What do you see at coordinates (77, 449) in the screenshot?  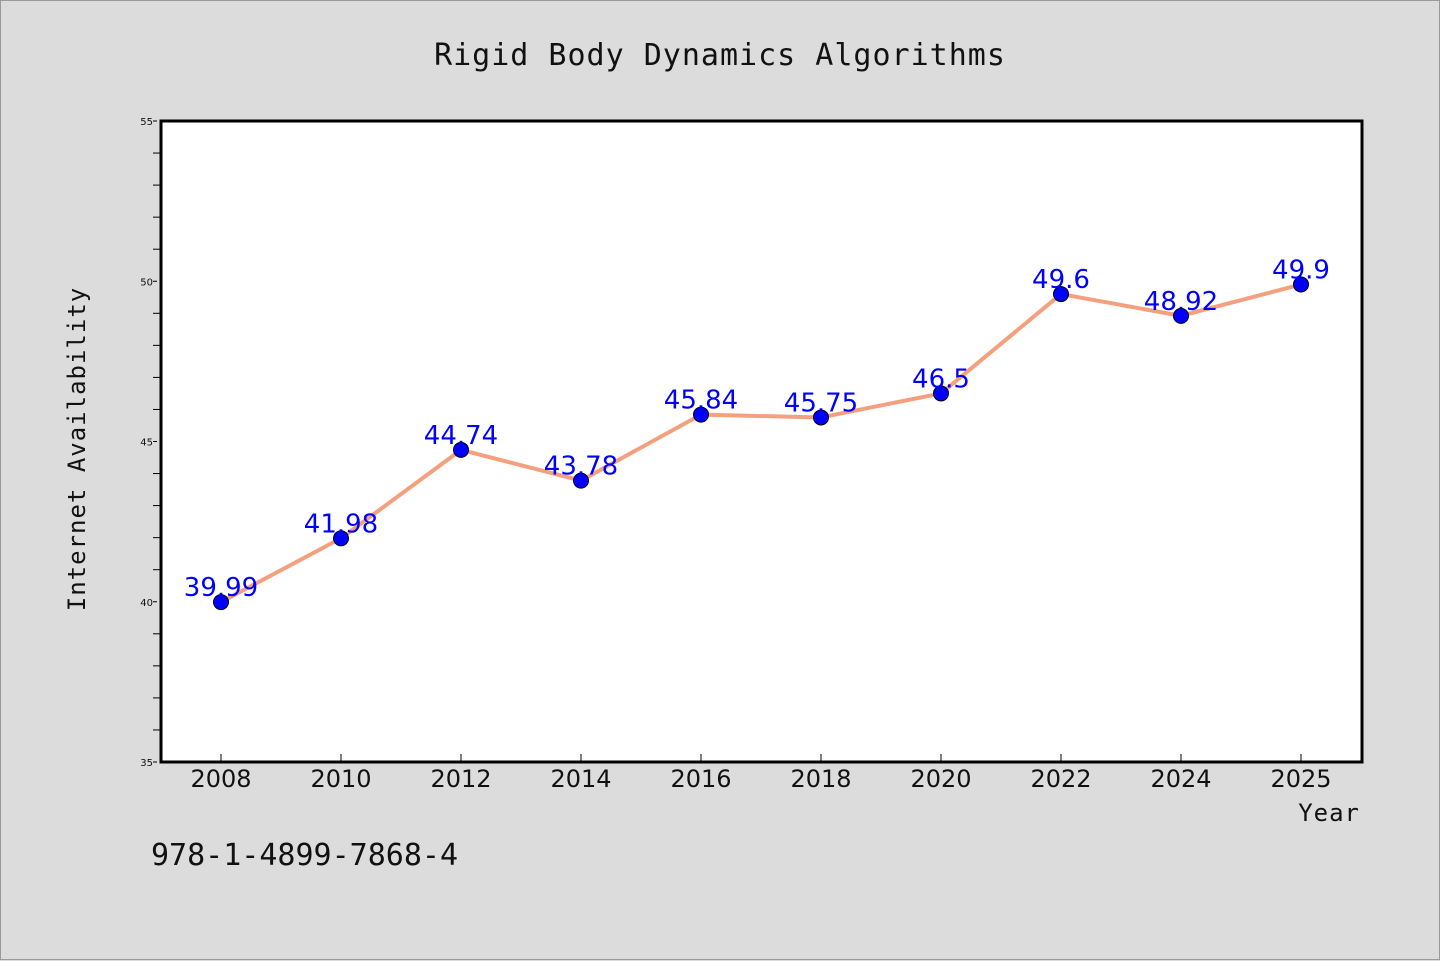 I see `y-axis-label: Internet Availability` at bounding box center [77, 449].